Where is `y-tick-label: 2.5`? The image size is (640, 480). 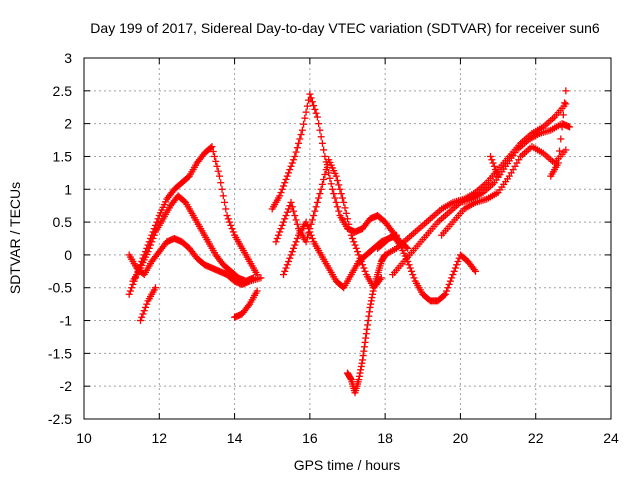
y-tick-label: 2.5 is located at coordinates (63, 91).